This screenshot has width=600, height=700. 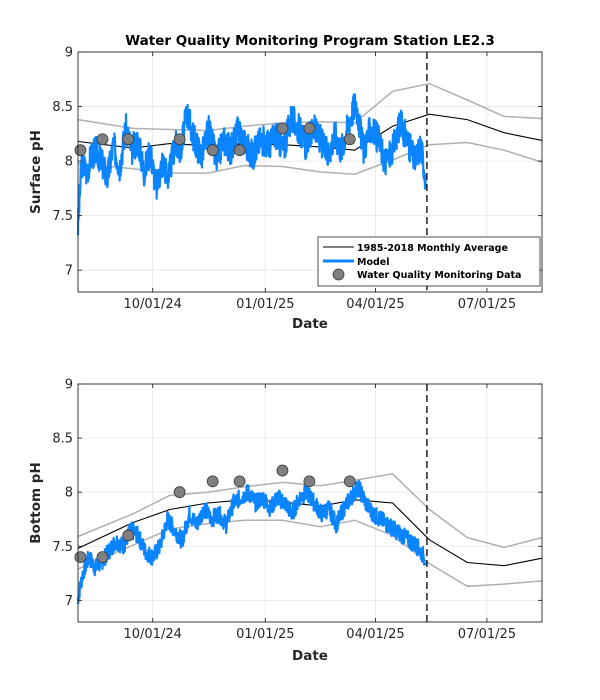 I want to click on surface-y-axis-label: Surface pH, so click(x=36, y=172).